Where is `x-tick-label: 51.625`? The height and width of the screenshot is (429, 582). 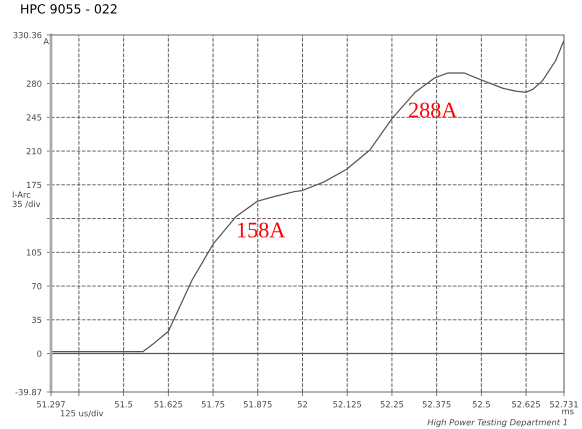 x-tick-label: 51.625 is located at coordinates (168, 404).